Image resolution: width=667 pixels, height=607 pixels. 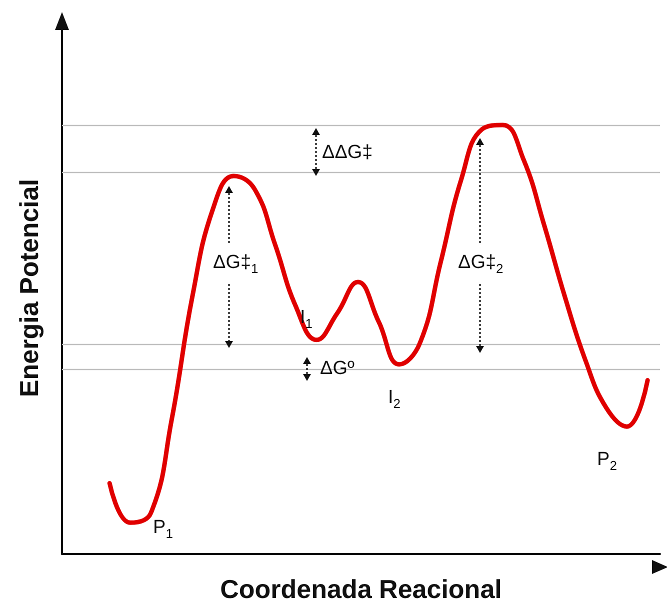 What do you see at coordinates (235, 264) in the screenshot?
I see `annotation: ΔG‡$_{1}$` at bounding box center [235, 264].